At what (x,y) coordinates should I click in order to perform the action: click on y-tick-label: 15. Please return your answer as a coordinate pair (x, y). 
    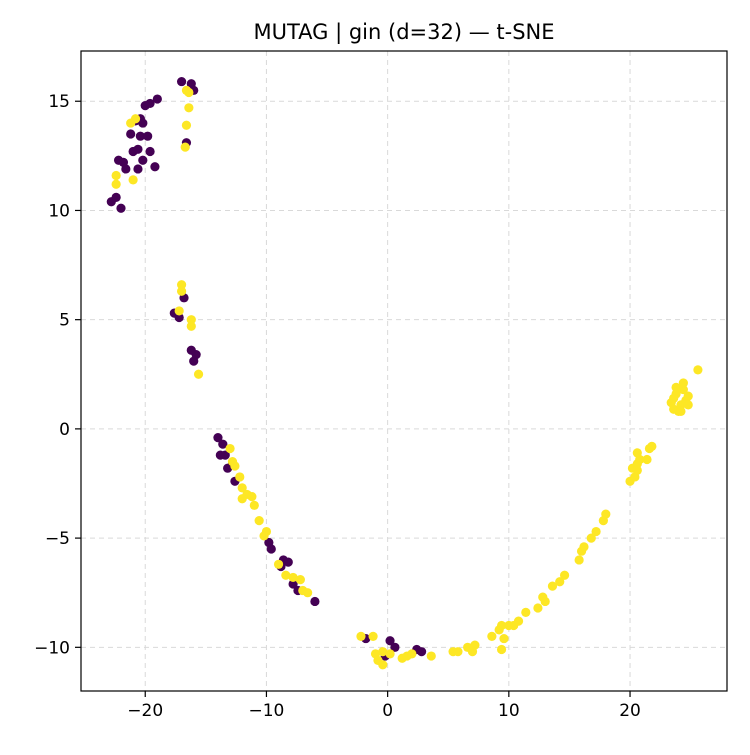
    Looking at the image, I should click on (59, 102).